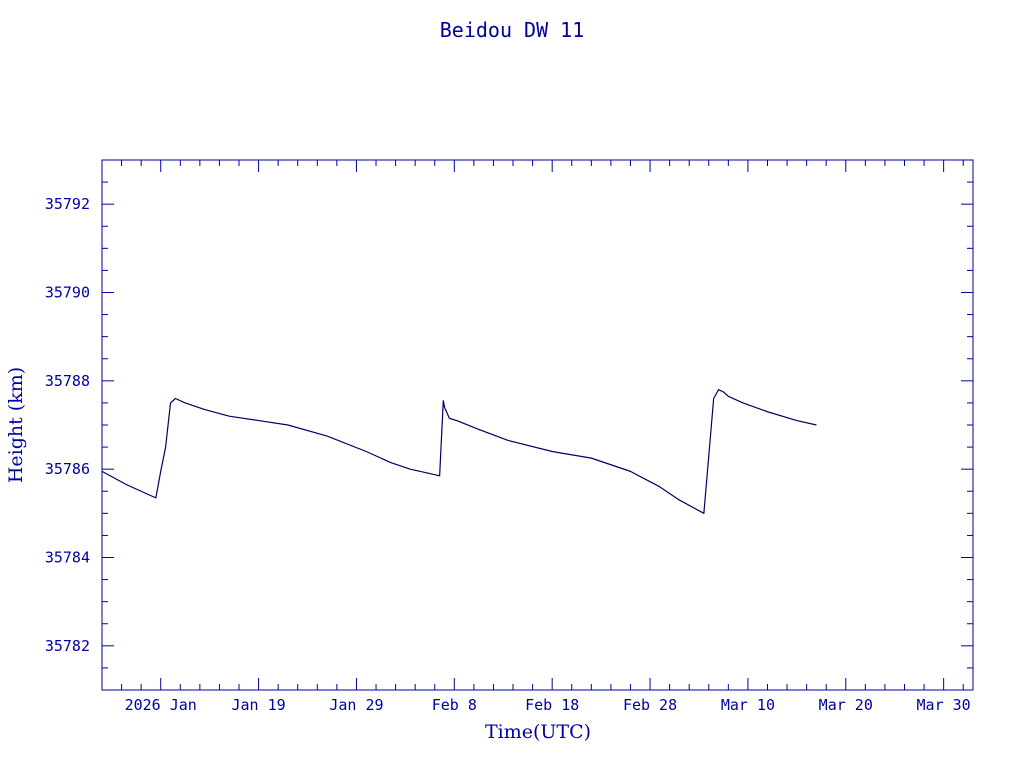  I want to click on y-tick-label: 35792, so click(67, 204).